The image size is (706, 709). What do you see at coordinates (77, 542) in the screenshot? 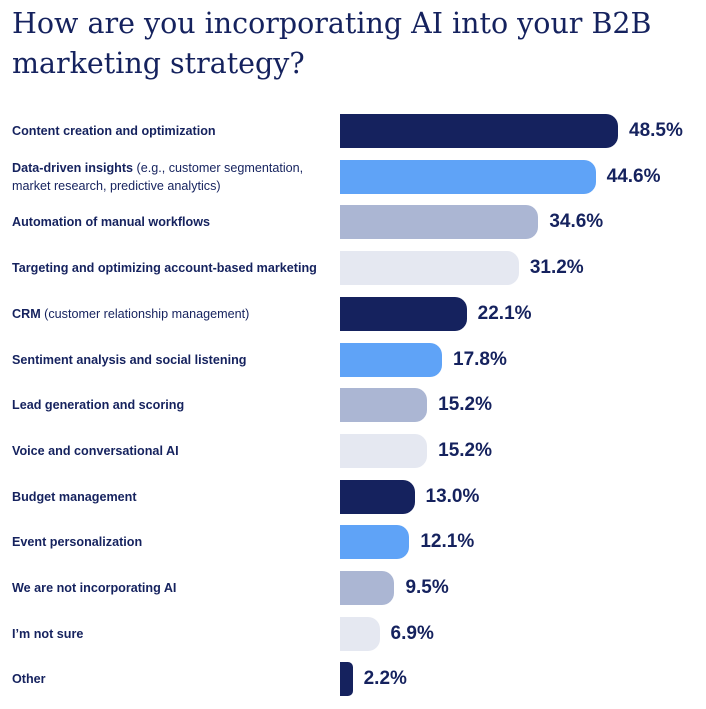
I see `category-label-bold: Event personalization` at bounding box center [77, 542].